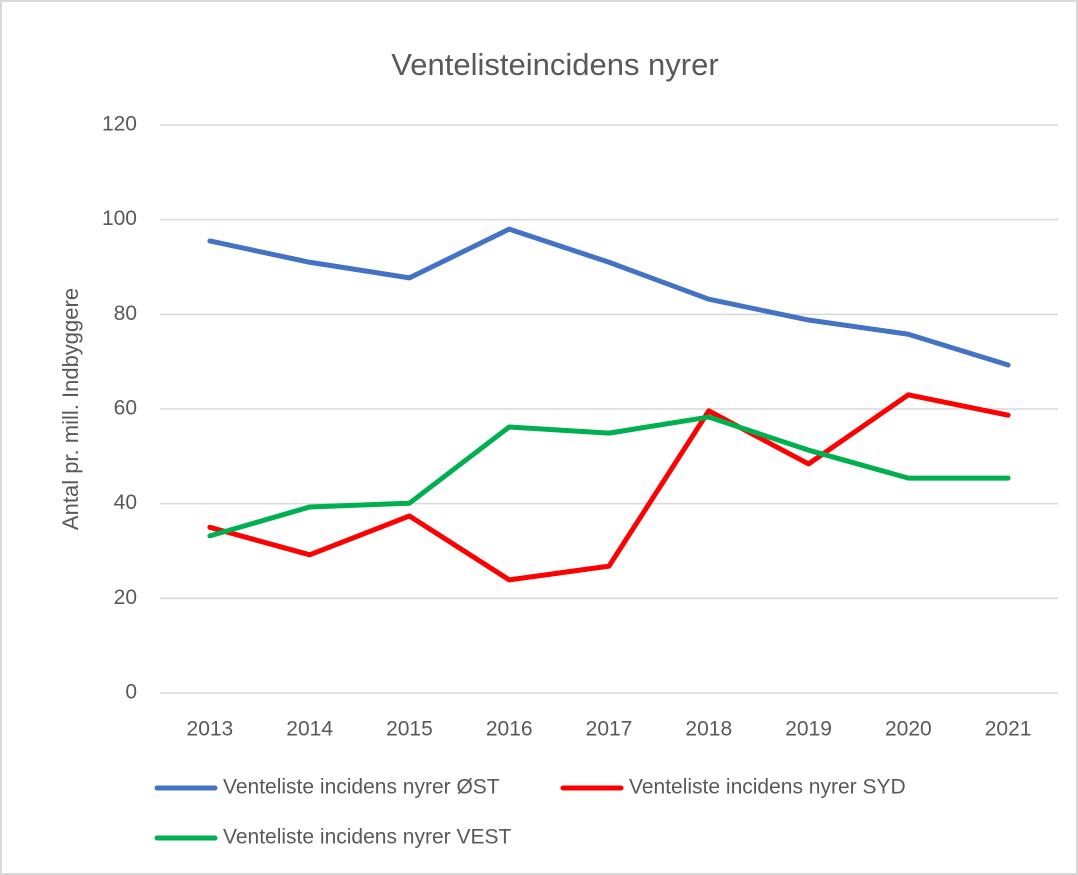 This screenshot has width=1078, height=875. What do you see at coordinates (367, 837) in the screenshot?
I see `legend-label: Venteliste incidens nyrer VEST` at bounding box center [367, 837].